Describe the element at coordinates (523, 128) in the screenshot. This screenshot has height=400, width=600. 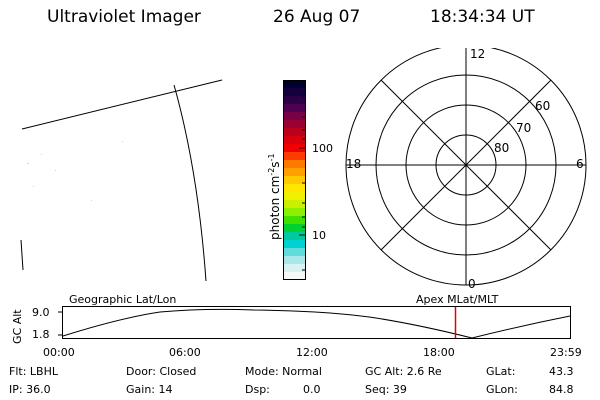
I see `polar-ring-label-70: 70` at that location.